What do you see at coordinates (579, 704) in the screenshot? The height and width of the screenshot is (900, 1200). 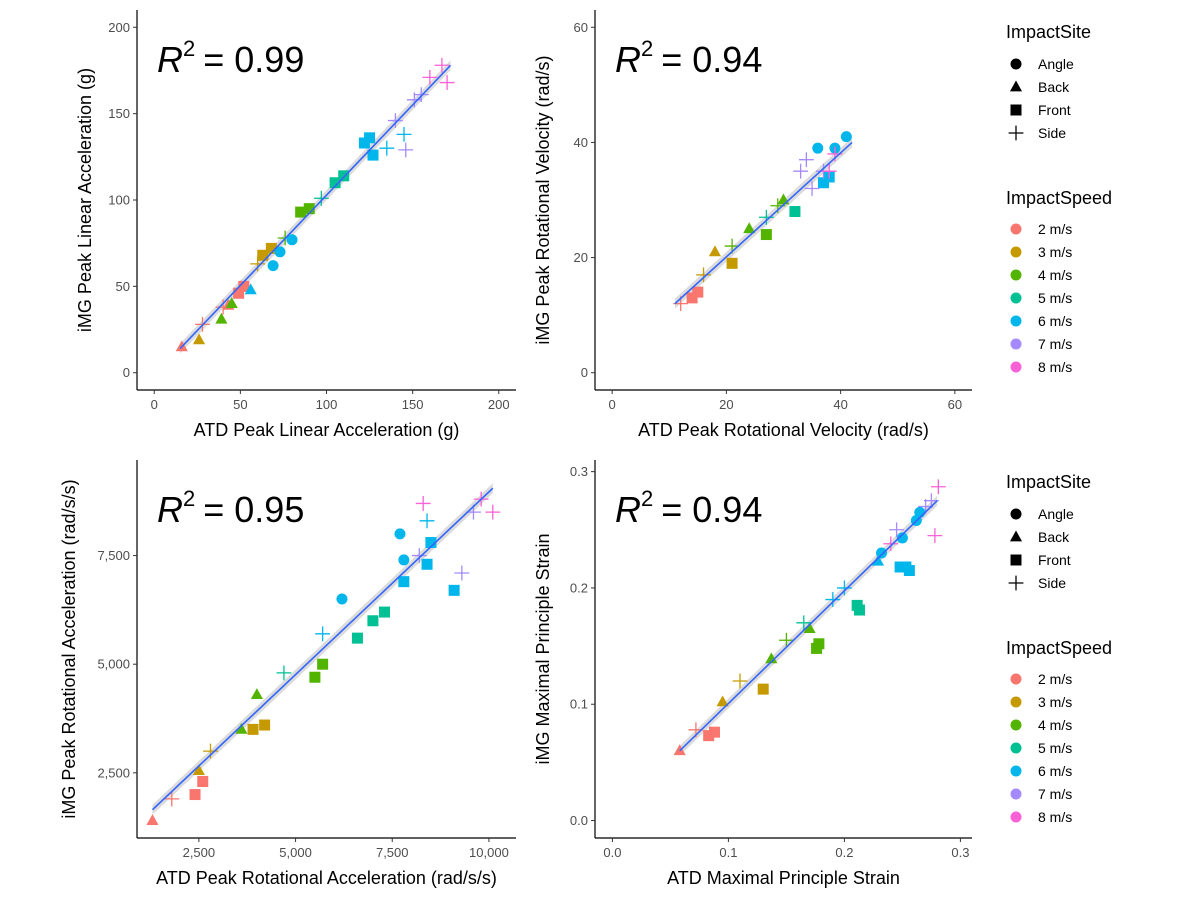 I see `y-tick-label: 0.1` at bounding box center [579, 704].